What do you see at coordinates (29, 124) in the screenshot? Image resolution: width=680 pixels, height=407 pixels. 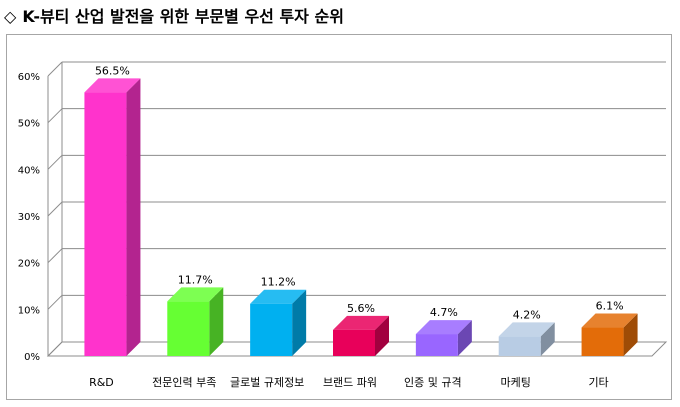 I see `y-tick-label: 50%` at bounding box center [29, 124].